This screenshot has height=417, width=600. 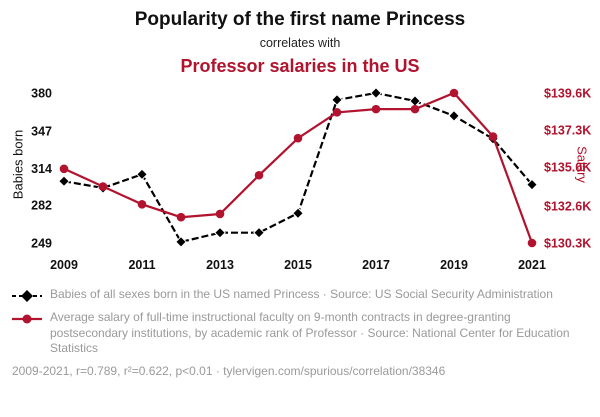 I want to click on x-tick: 2011, so click(x=141, y=265).